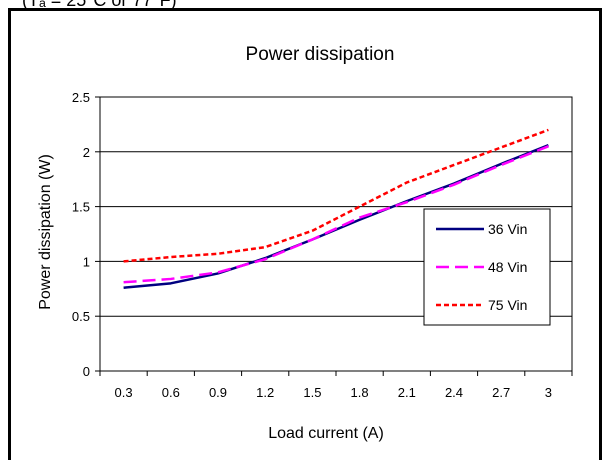 The width and height of the screenshot is (612, 460). What do you see at coordinates (501, 392) in the screenshot?
I see `x-tick-label: 2.7` at bounding box center [501, 392].